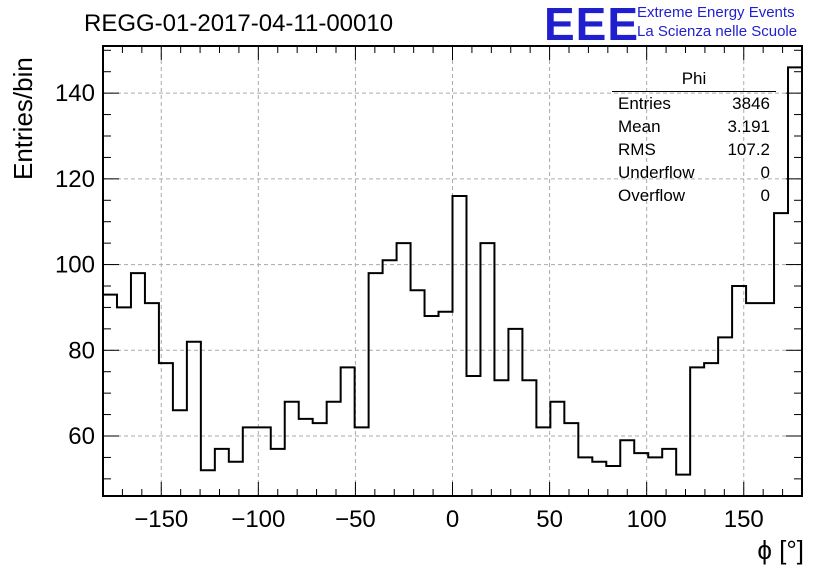 The width and height of the screenshot is (836, 572). What do you see at coordinates (75, 265) in the screenshot?
I see `y-tick-label: 100` at bounding box center [75, 265].